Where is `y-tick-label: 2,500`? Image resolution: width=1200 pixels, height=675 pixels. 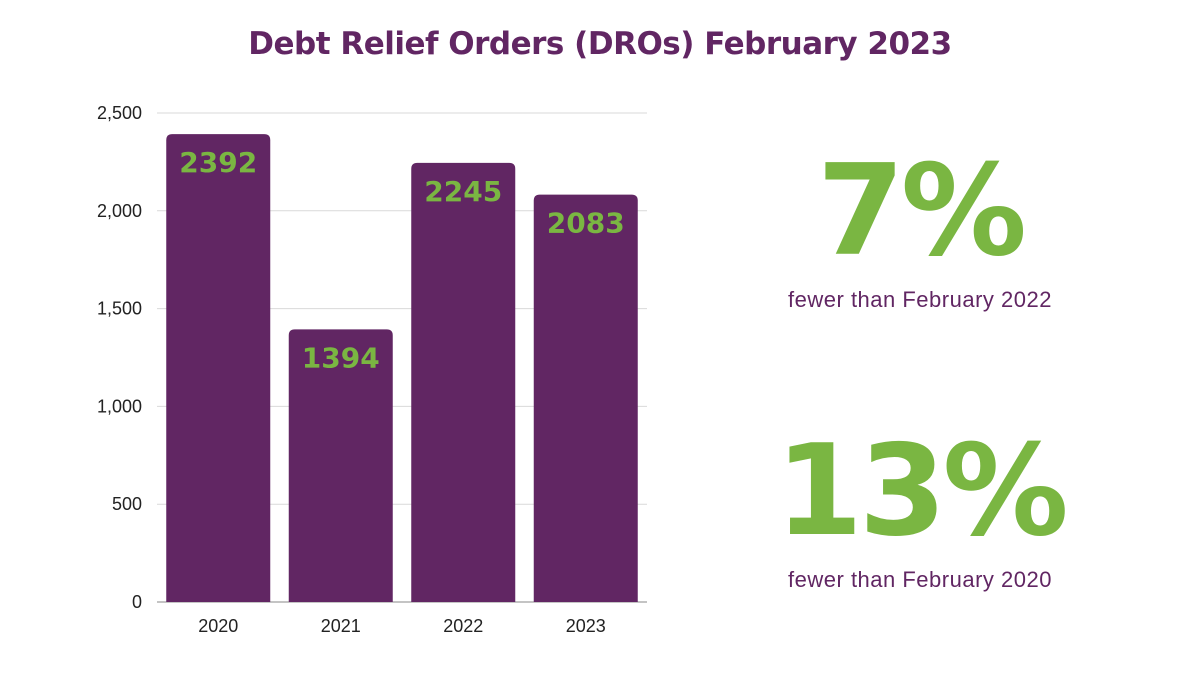 y-tick-label: 2,500 is located at coordinates (119, 113).